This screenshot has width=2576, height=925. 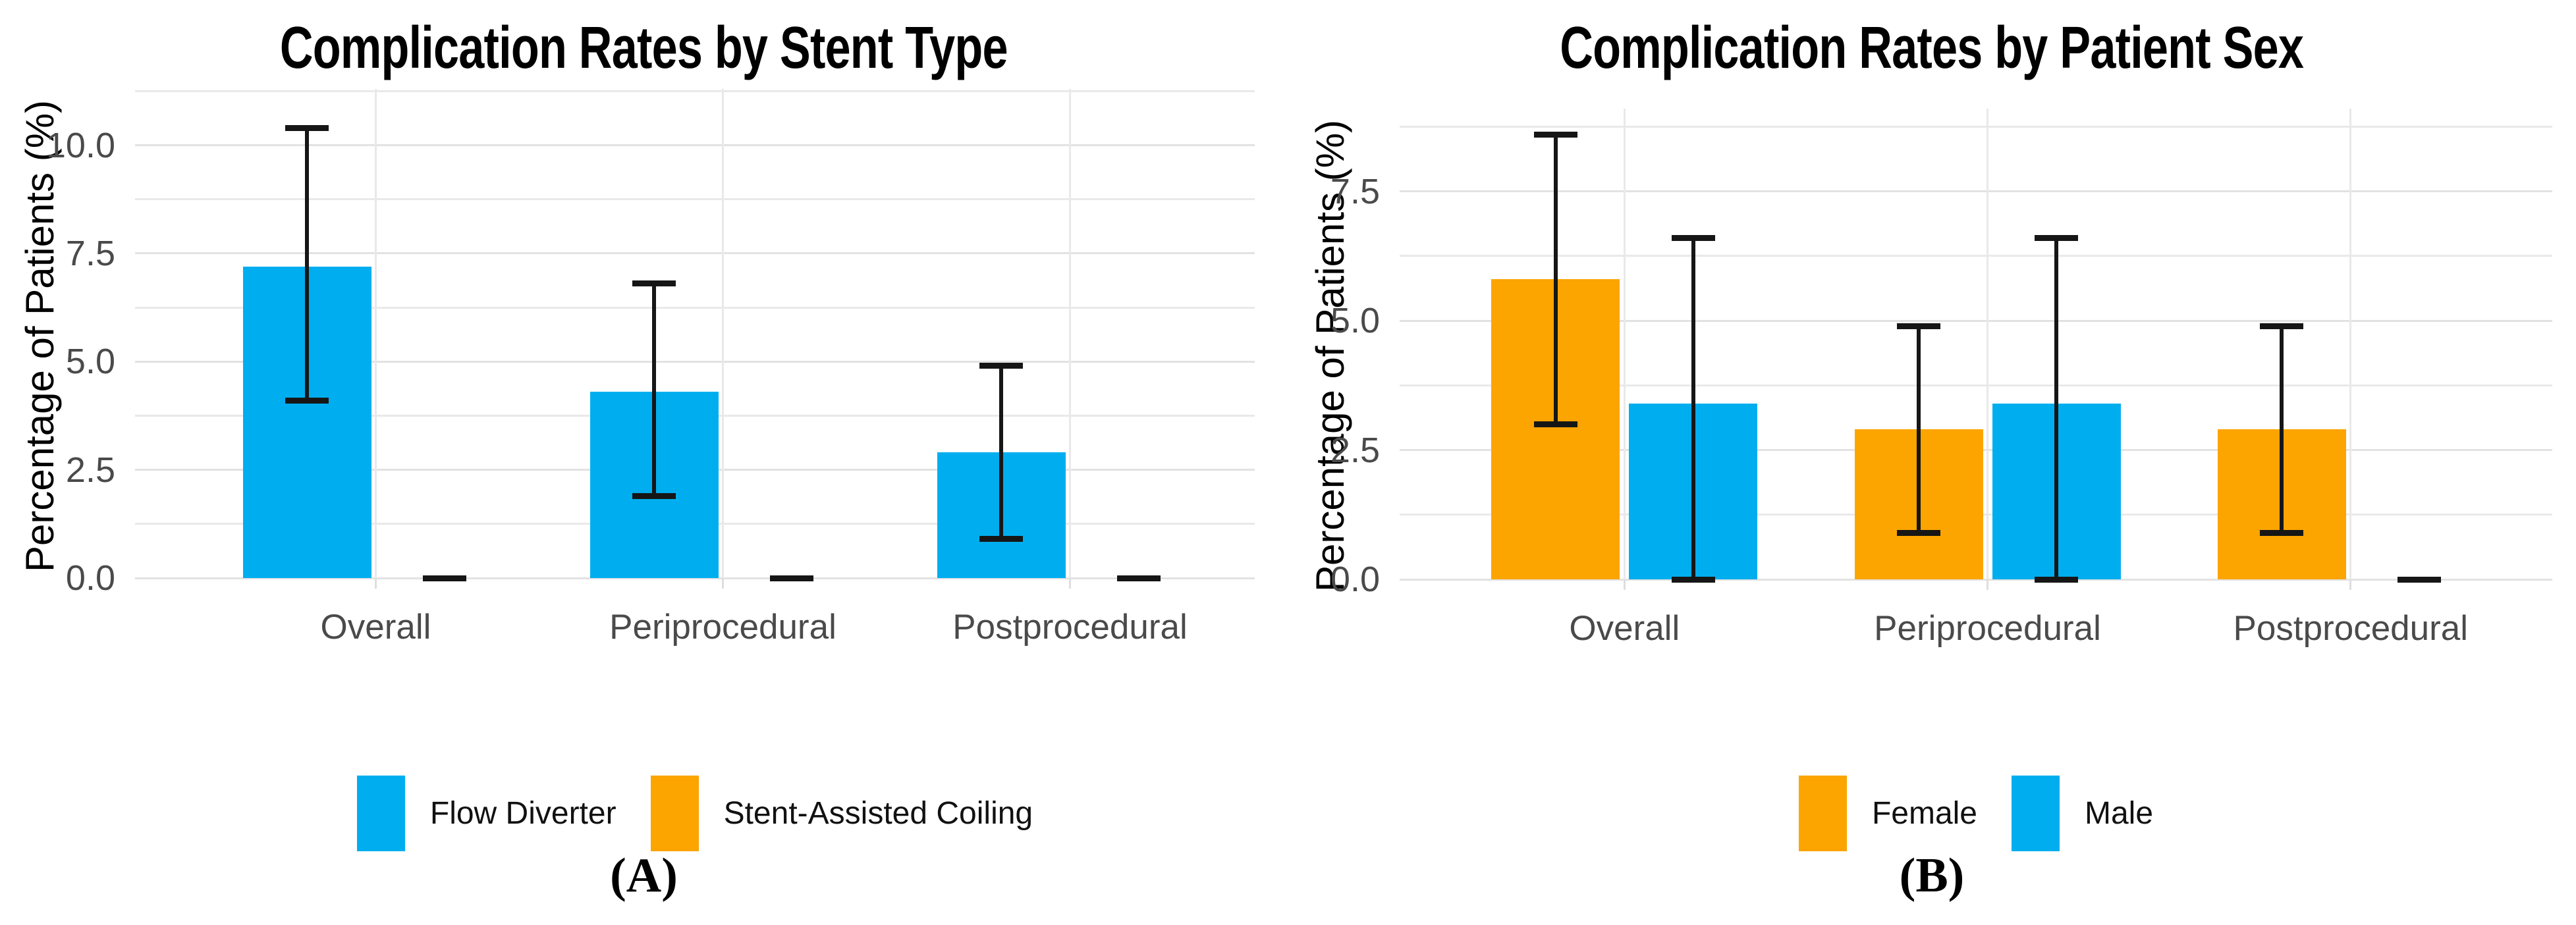 I want to click on chart-b-legend: Female Male, so click(x=1976, y=813).